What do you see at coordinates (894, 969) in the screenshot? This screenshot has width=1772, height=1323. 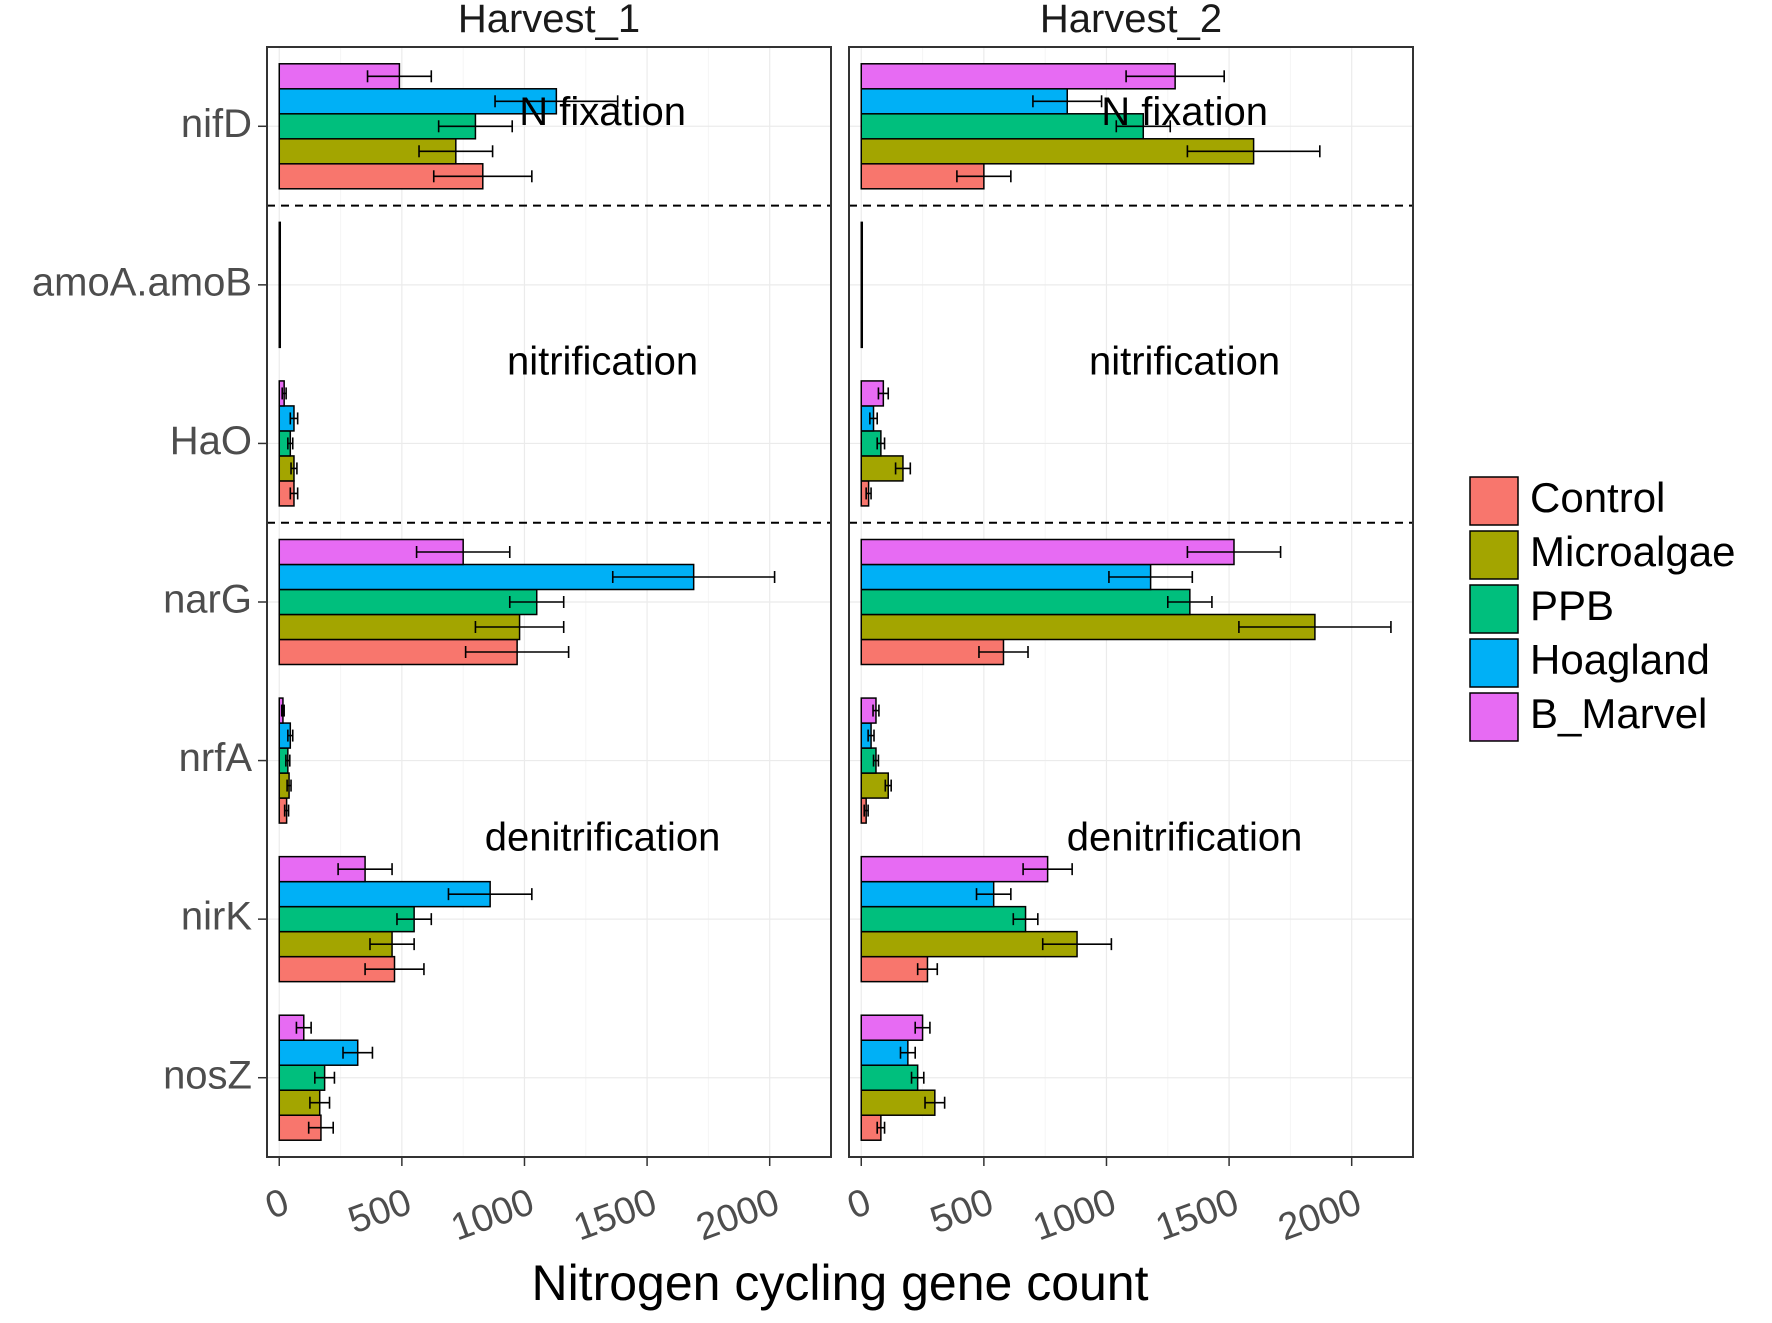 I see `bar-nirK-control` at bounding box center [894, 969].